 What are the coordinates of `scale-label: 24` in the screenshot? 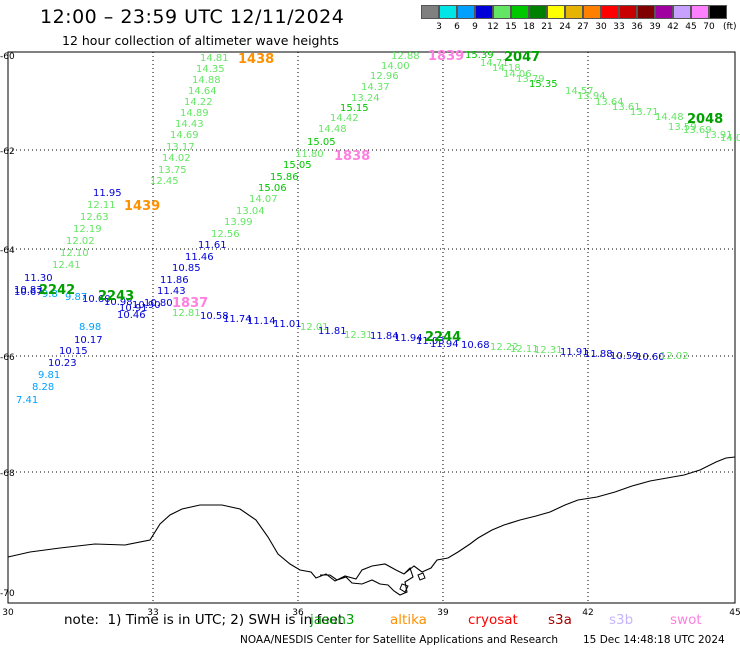 It's located at (565, 27).